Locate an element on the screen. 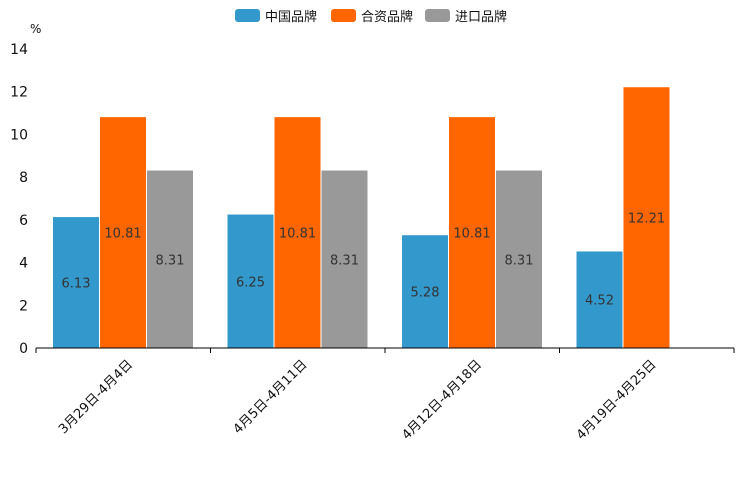 The width and height of the screenshot is (744, 496). y-tick-label: 12 is located at coordinates (19, 93).